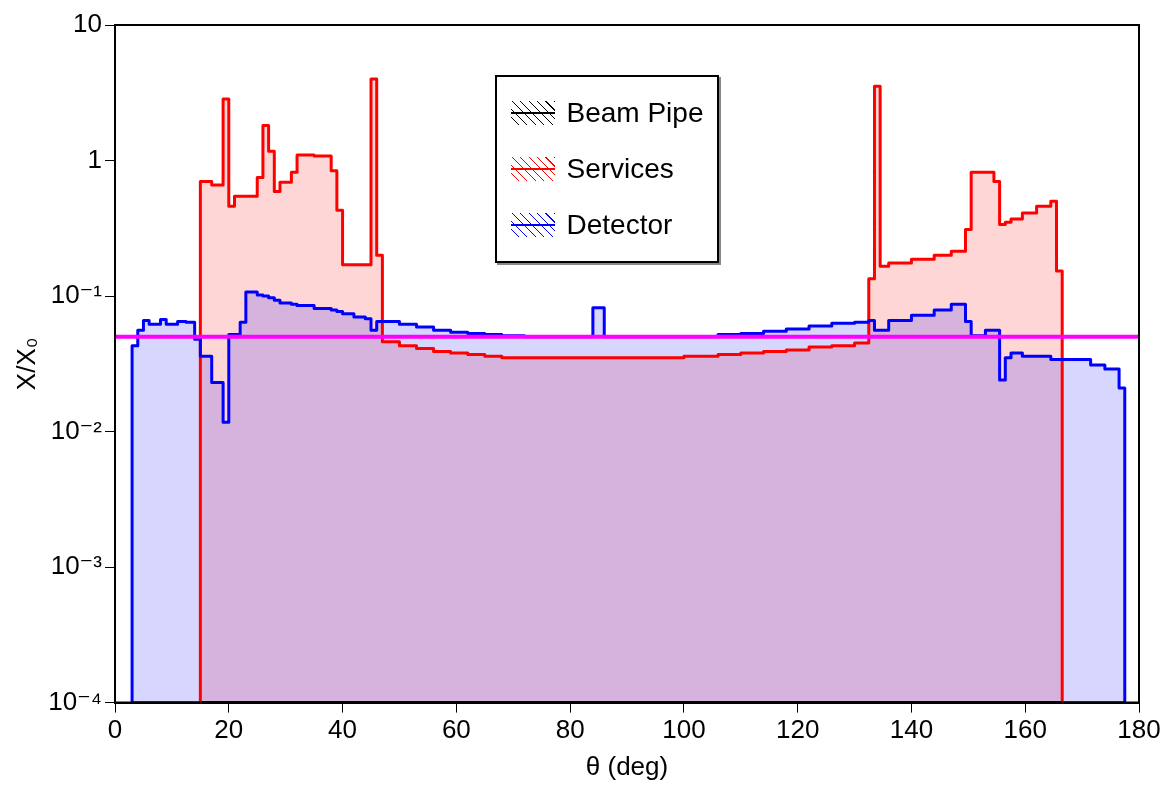  I want to click on legend-label: Services, so click(620, 169).